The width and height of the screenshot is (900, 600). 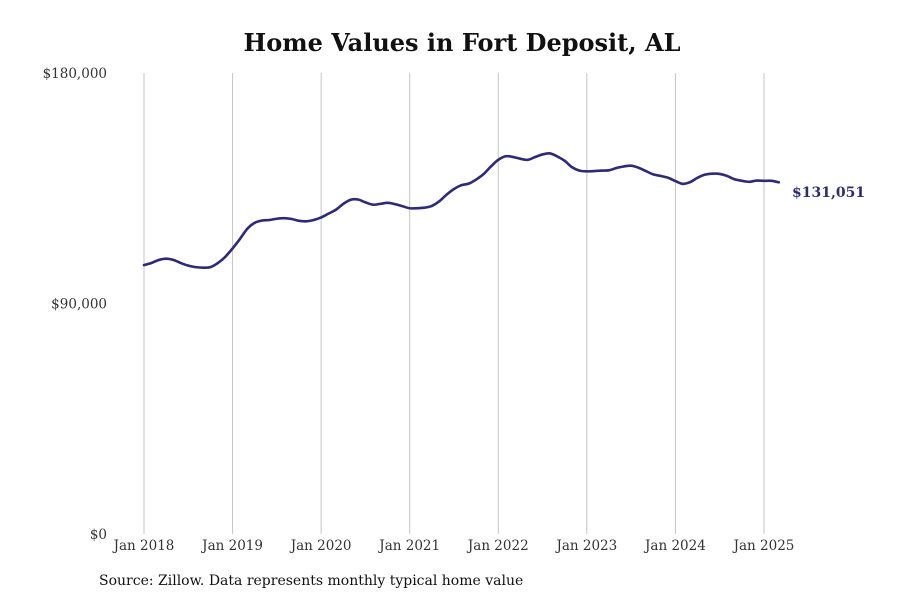 I want to click on x-tick-label: Jan 2023, so click(x=585, y=546).